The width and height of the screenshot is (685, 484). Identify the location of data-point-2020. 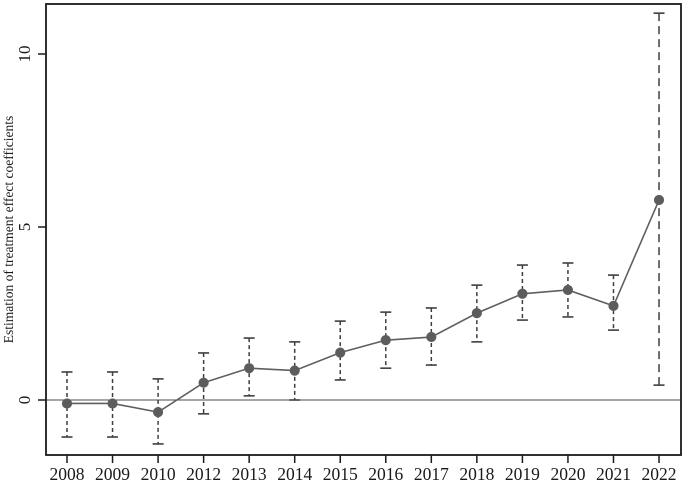
(568, 290).